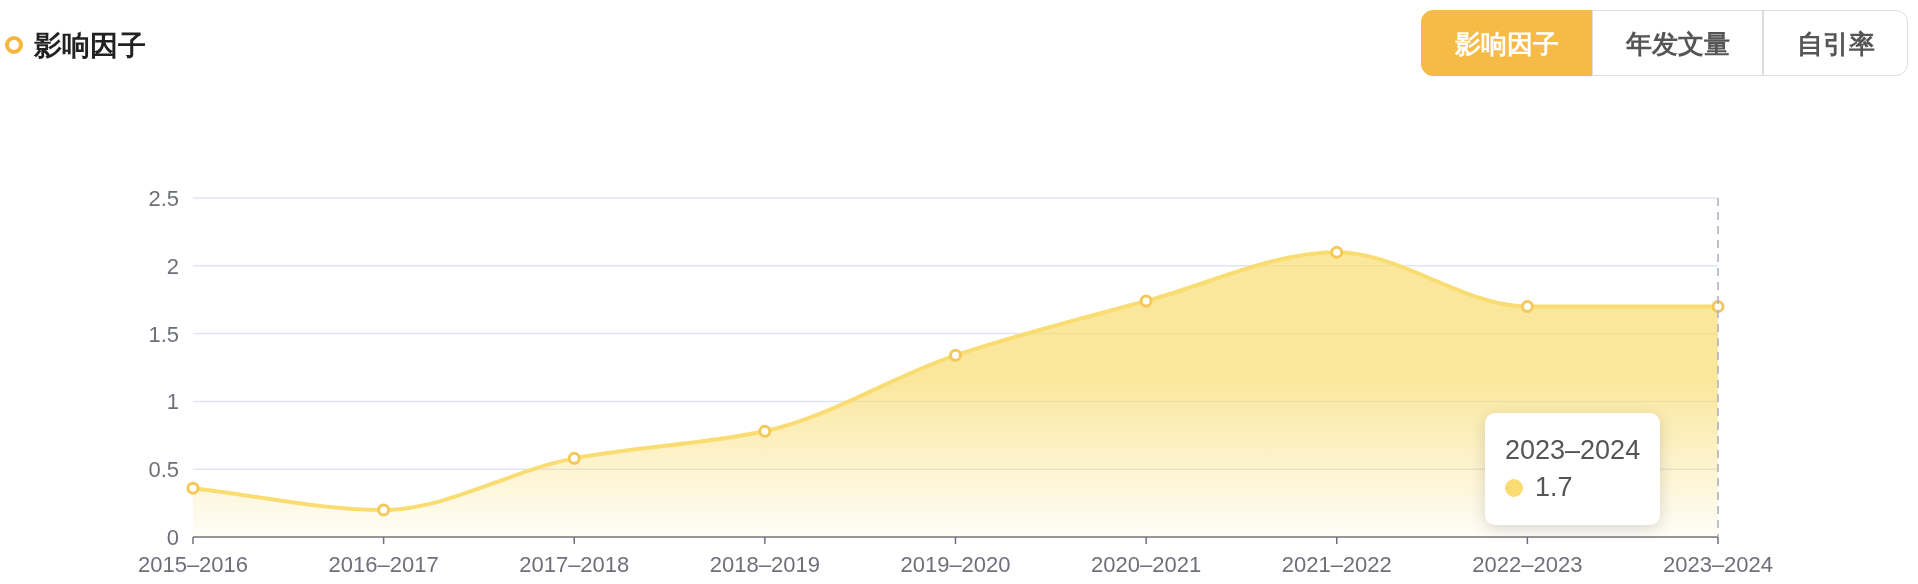  I want to click on y-tick-label: 1.5, so click(163, 334).